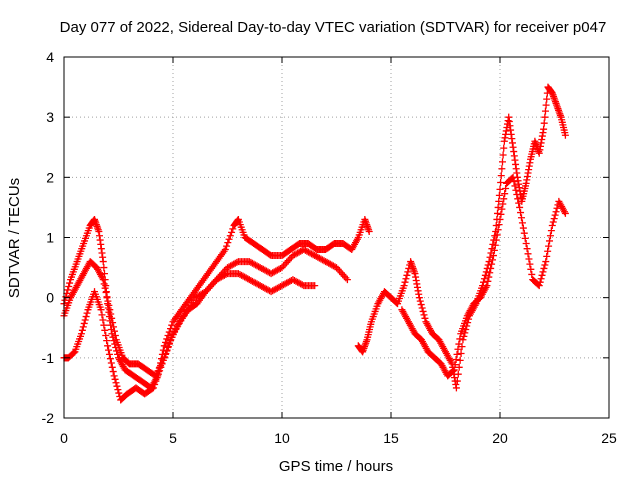 The width and height of the screenshot is (640, 480). Describe the element at coordinates (483, 276) in the screenshot. I see `series-track-e` at that location.